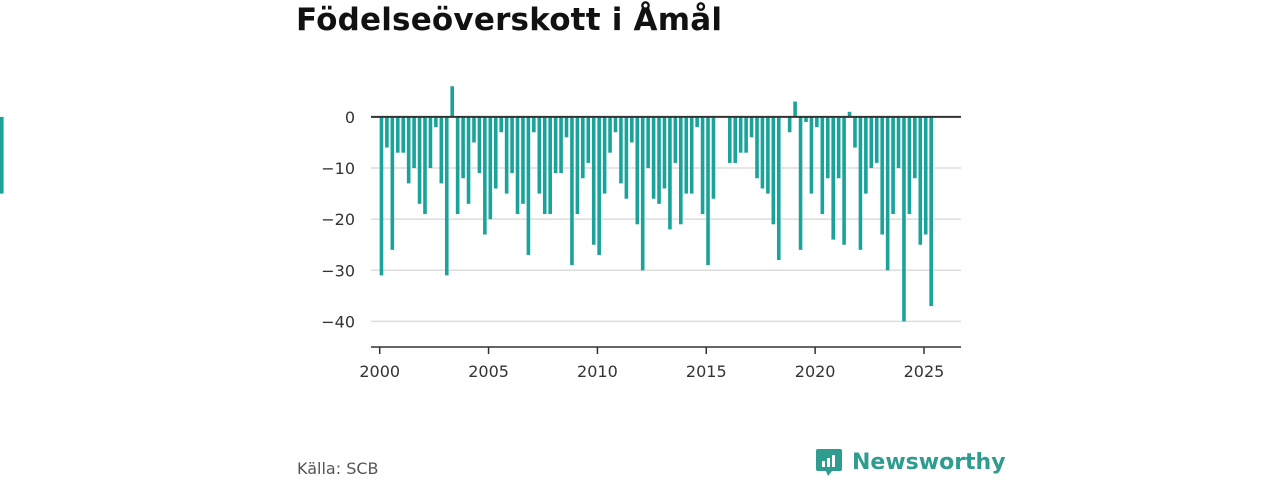  I want to click on x-tick-label: 2005, so click(488, 371).